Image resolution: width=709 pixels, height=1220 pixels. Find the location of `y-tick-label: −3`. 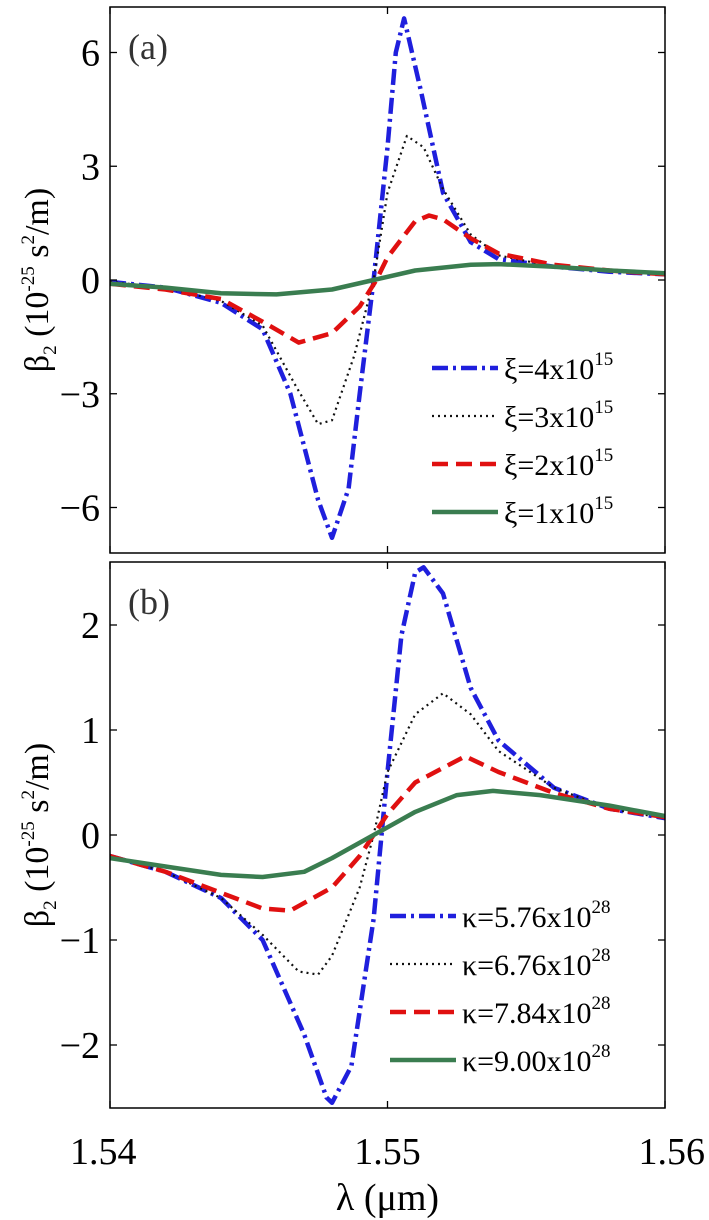

y-tick-label: −3 is located at coordinates (80, 395).